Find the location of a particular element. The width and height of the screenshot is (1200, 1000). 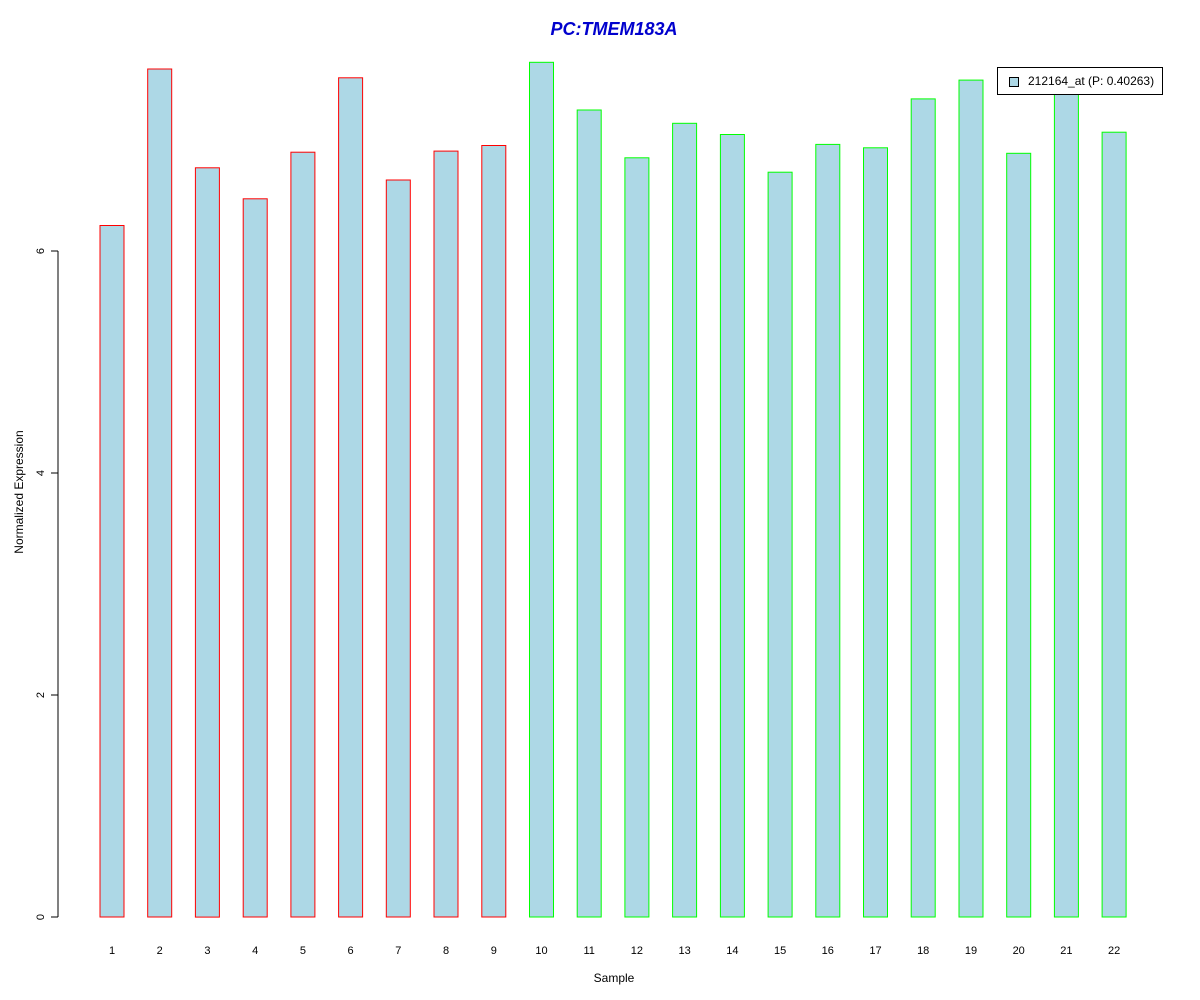

x-tick-label-6: 6 is located at coordinates (351, 951).